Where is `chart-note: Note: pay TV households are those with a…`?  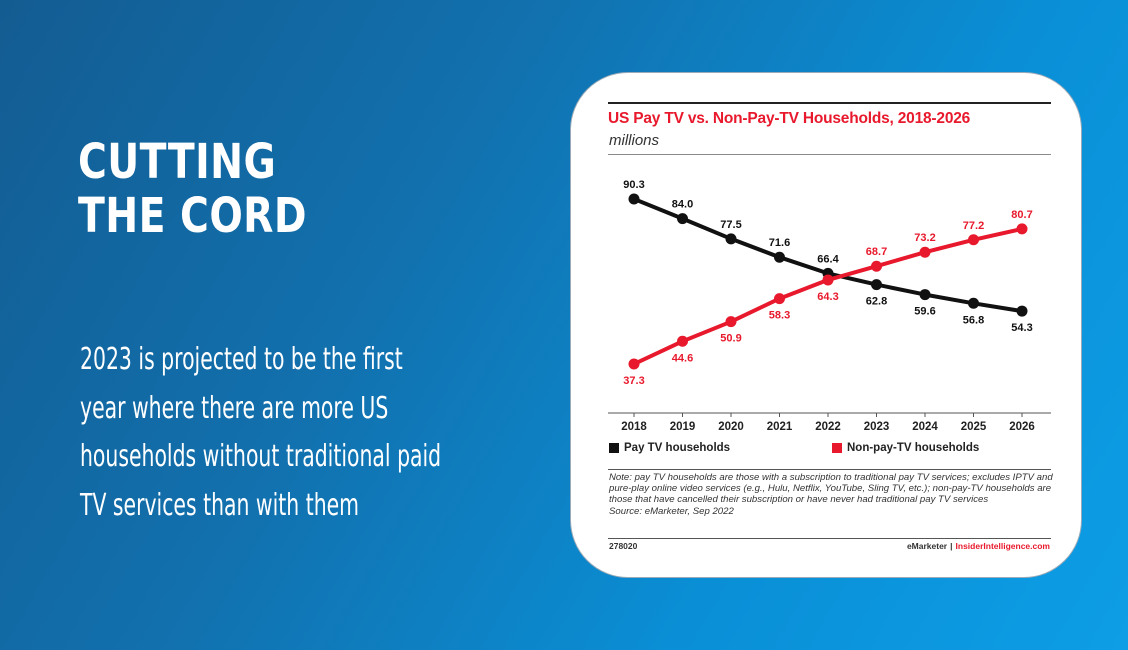
chart-note: Note: pay TV households are those with a… is located at coordinates (831, 494).